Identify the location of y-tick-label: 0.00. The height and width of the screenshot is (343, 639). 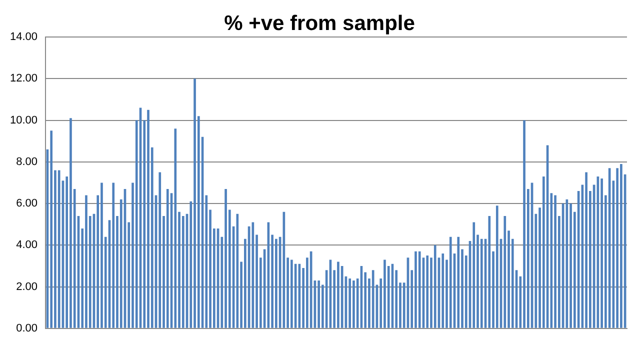
(27, 328).